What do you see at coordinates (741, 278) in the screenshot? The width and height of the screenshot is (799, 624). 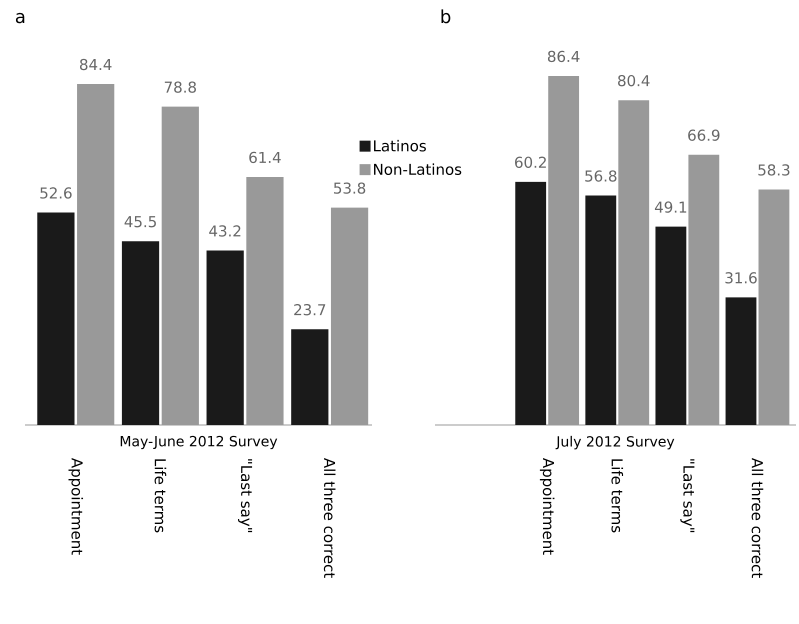 I see `data-label: 31.6` at bounding box center [741, 278].